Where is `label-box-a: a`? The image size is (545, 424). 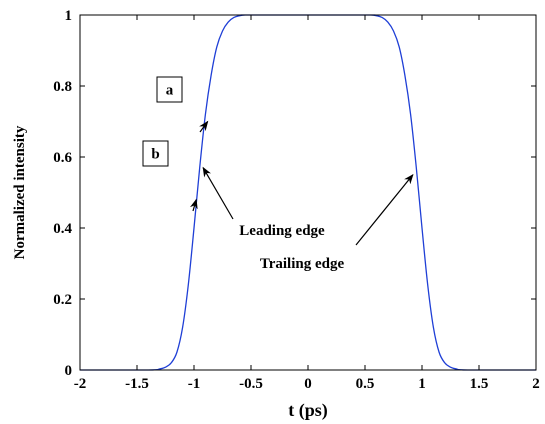
label-box-a: a is located at coordinates (170, 91).